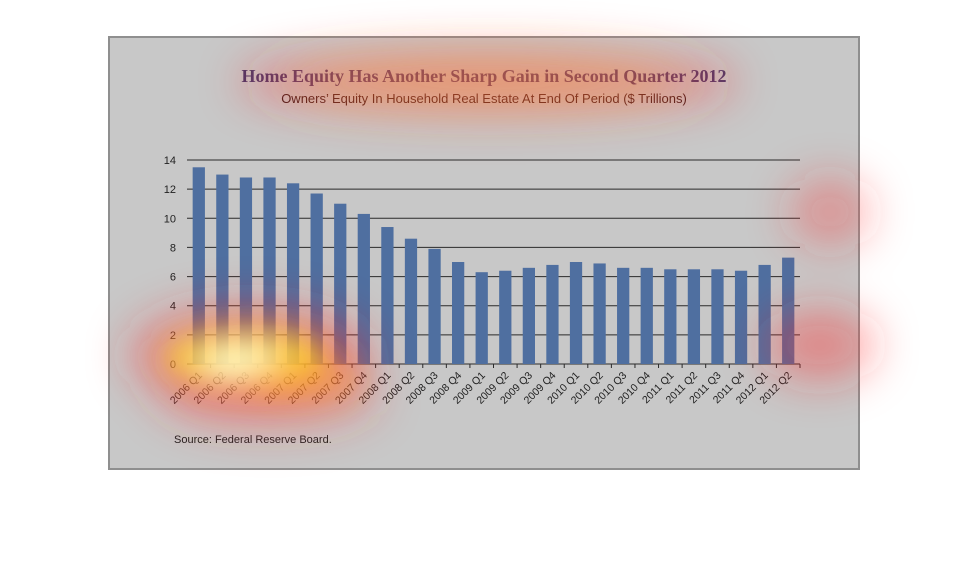 This screenshot has width=970, height=568. What do you see at coordinates (173, 278) in the screenshot?
I see `y-tick-label: 6` at bounding box center [173, 278].